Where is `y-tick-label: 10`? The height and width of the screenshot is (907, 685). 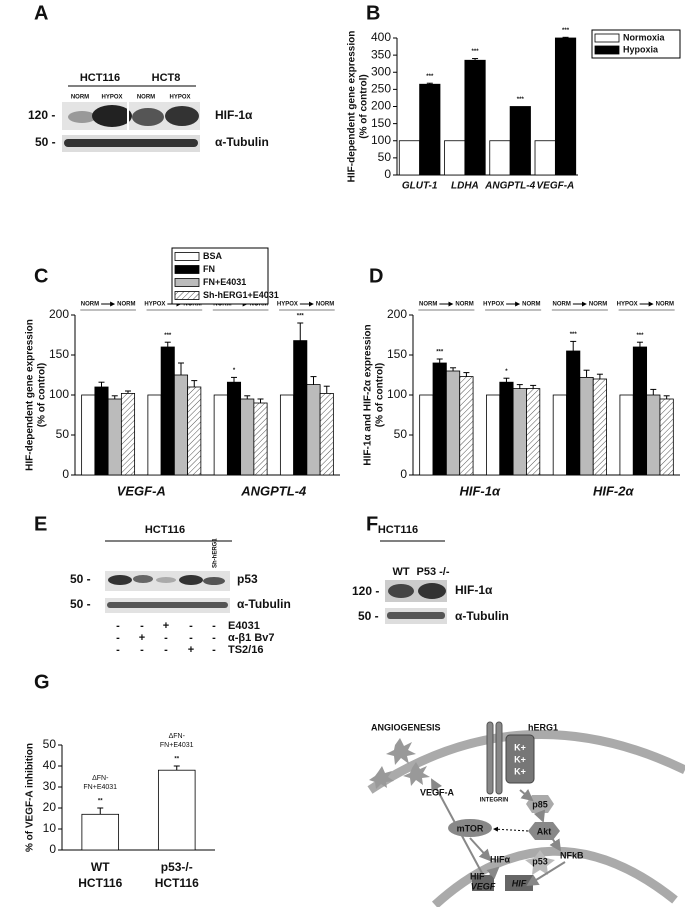
y-tick-label: 10 is located at coordinates (50, 828).